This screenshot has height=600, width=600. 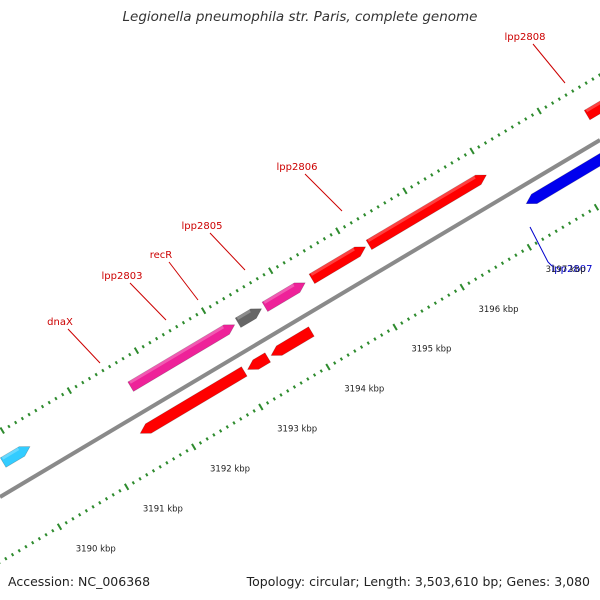 I want to click on lpp2805-leader-line, so click(x=227, y=251).